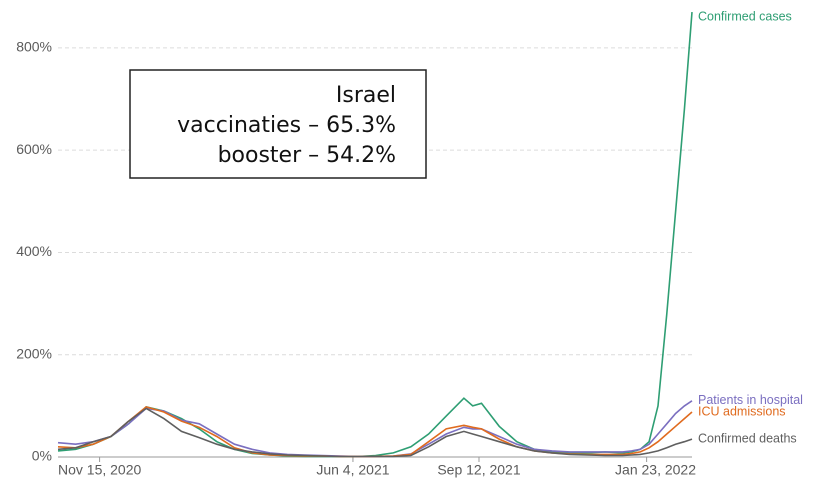  I want to click on y-tick-label: 600%, so click(34, 149).